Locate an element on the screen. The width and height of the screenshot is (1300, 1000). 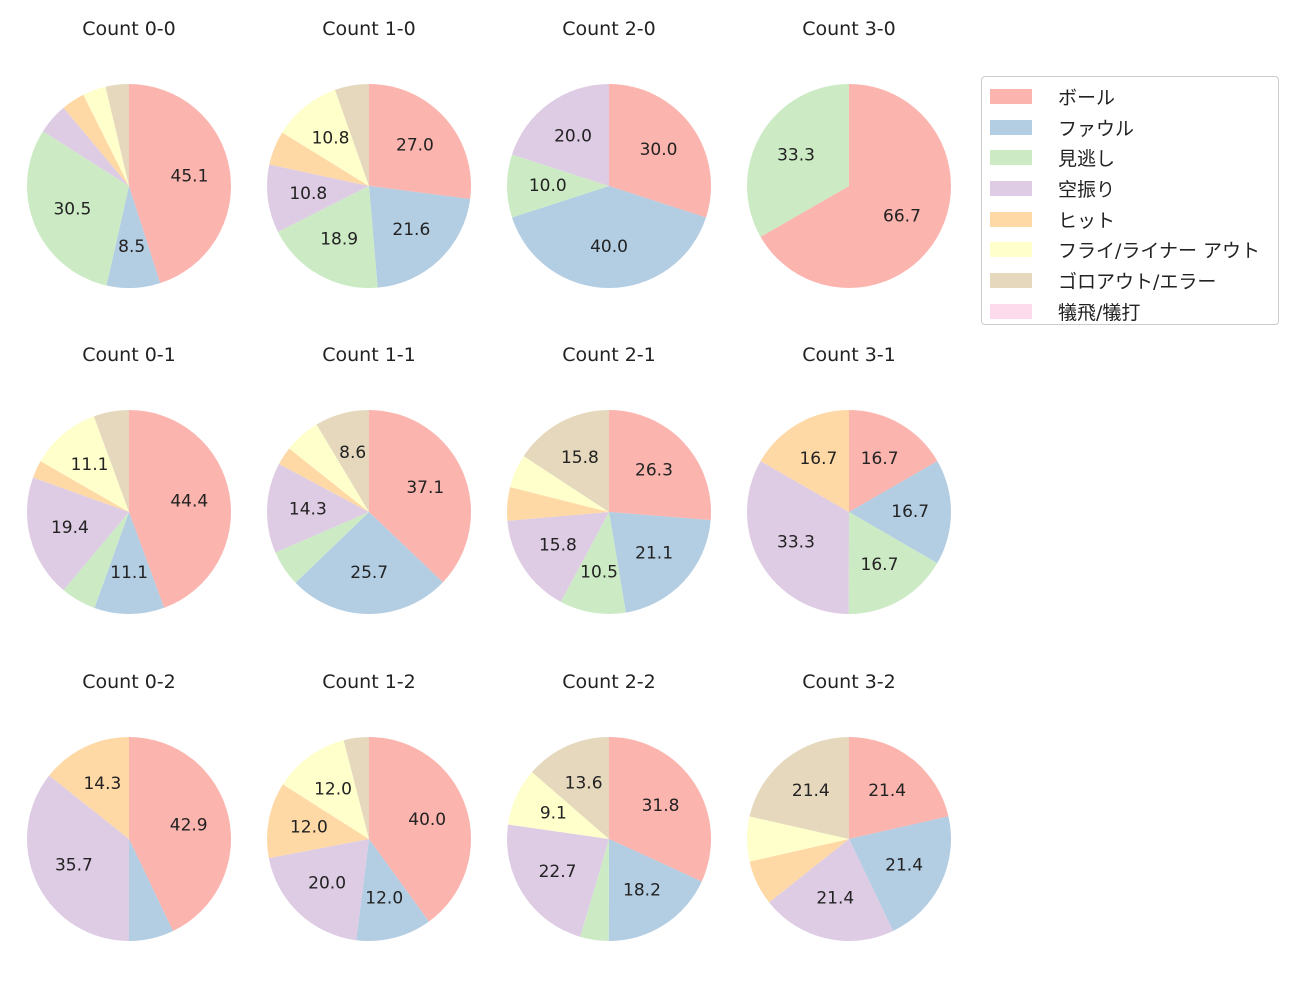
pie-count-0-0: Count 0-0 45.1 8.5 30.5 is located at coordinates (128, 153).